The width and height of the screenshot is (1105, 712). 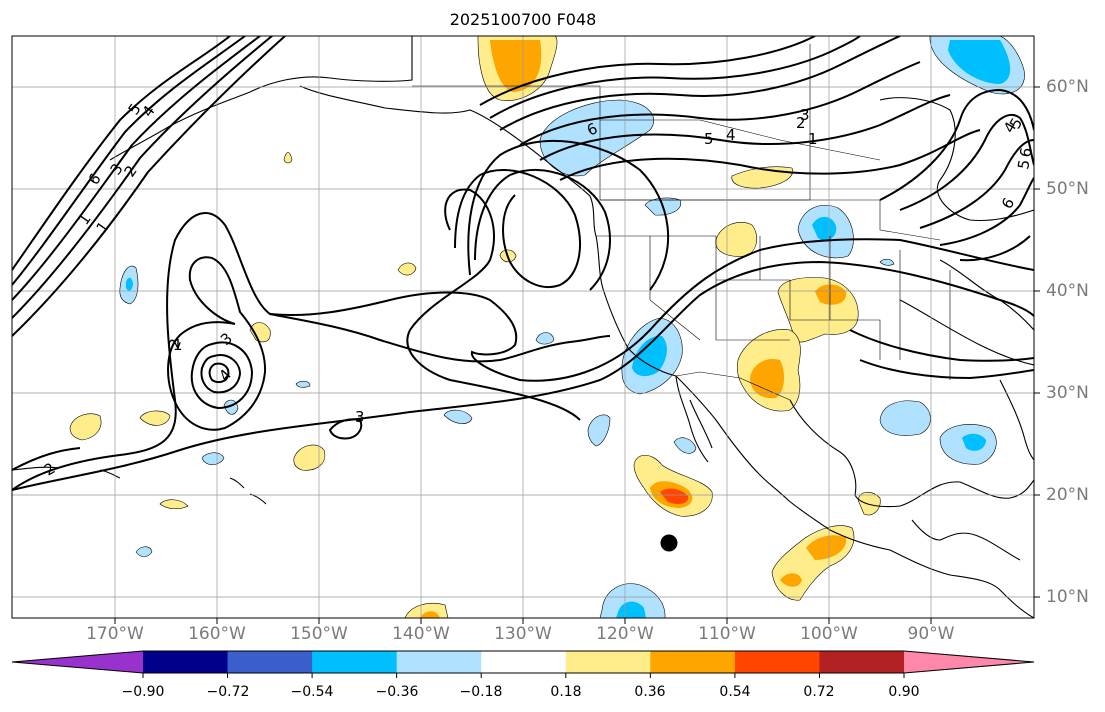 I want to click on lat-label: 50°N, so click(x=1067, y=189).